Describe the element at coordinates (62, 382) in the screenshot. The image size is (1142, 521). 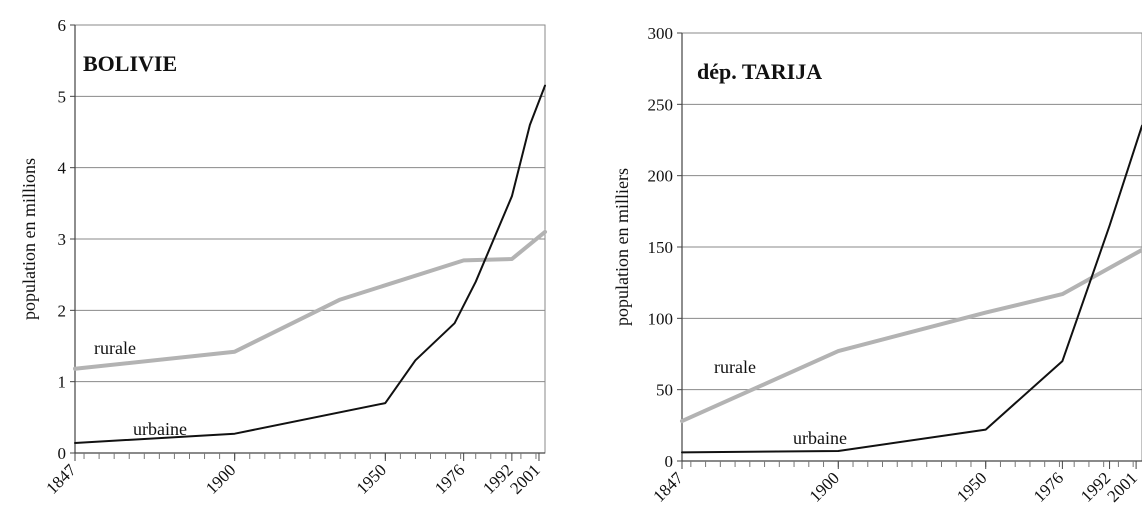
I see `y-tick-label: 1` at that location.